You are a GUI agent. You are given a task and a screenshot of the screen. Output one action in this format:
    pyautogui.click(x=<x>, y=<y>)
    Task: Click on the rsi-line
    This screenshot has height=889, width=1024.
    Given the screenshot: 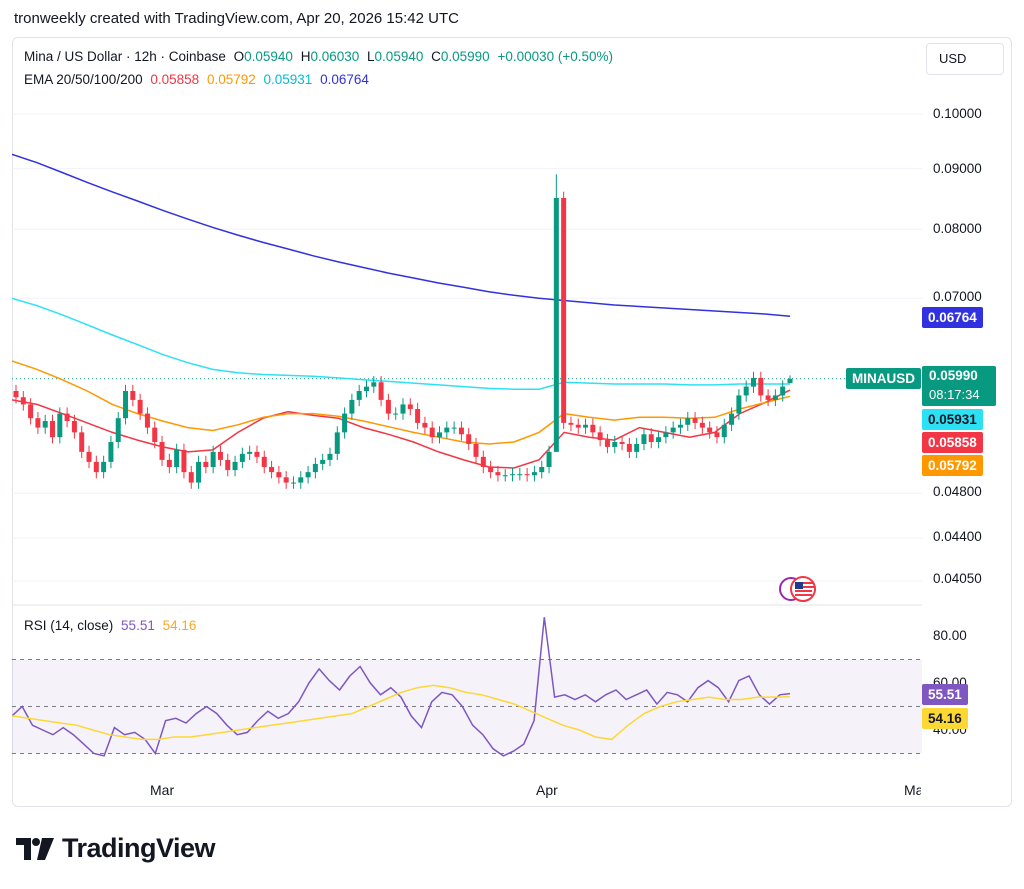 What is the action you would take?
    pyautogui.click(x=401, y=687)
    